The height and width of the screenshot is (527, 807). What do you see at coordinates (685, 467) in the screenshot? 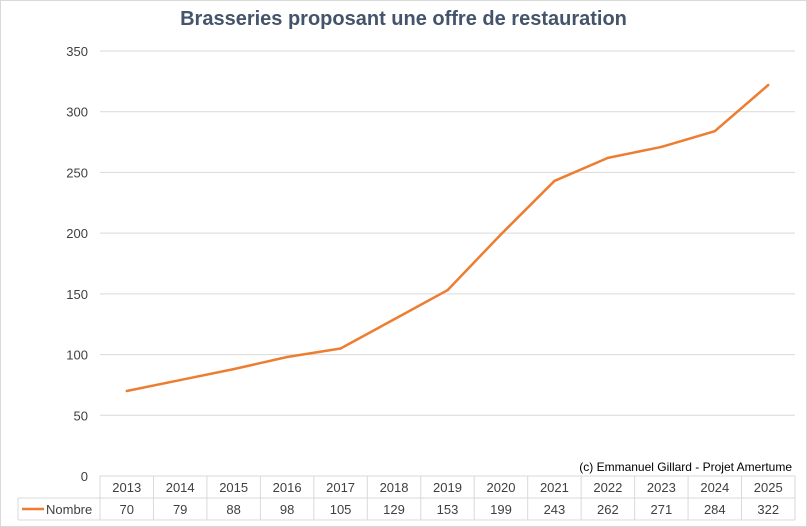
I see `copyright-annotation: (c) Emmanuel Gillard - Projet Amertume` at bounding box center [685, 467].